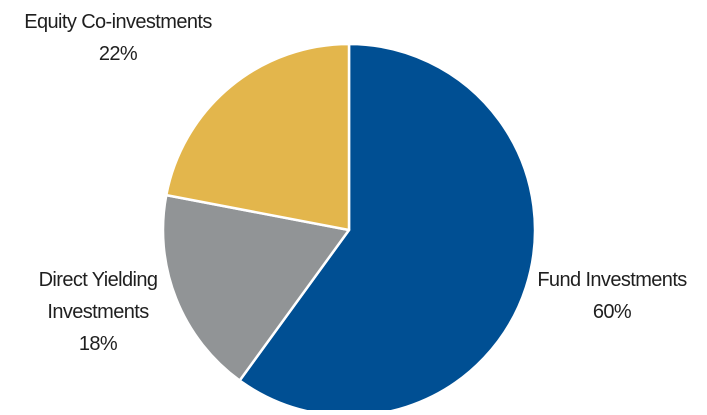 The height and width of the screenshot is (415, 707). What do you see at coordinates (98, 280) in the screenshot?
I see `slice-label-text: Direct Yielding` at bounding box center [98, 280].